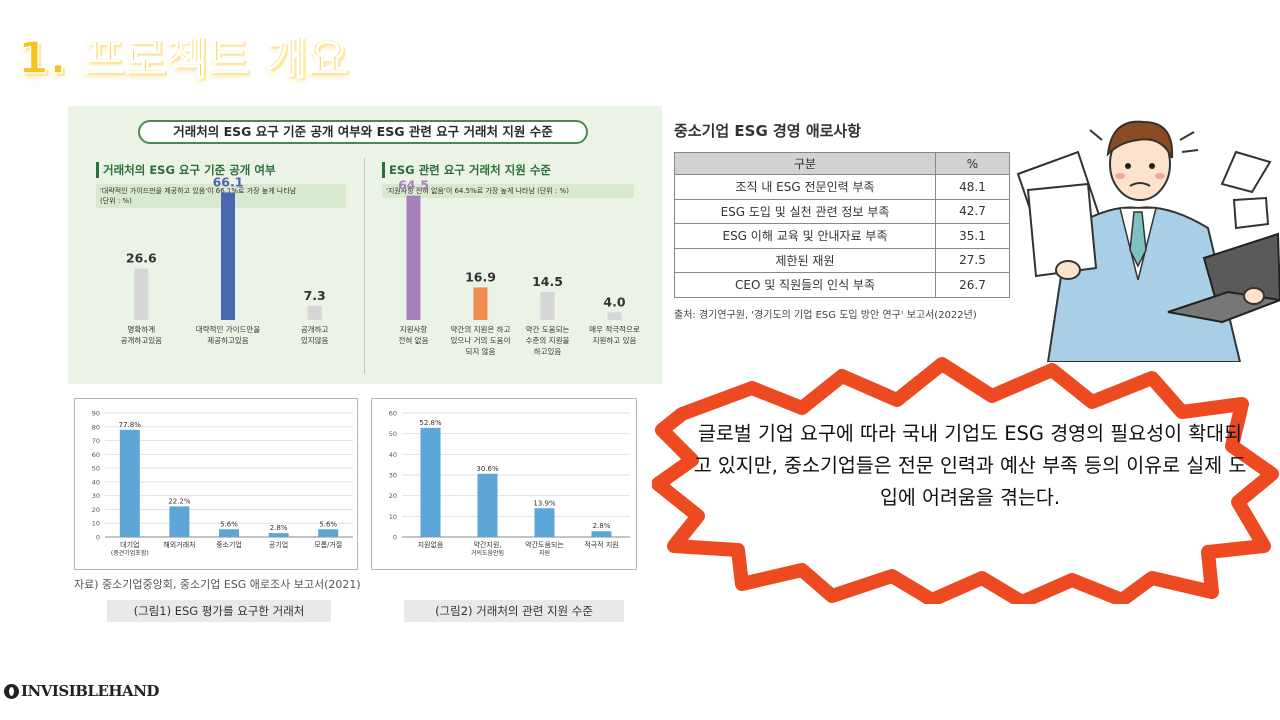 The image size is (1280, 720). What do you see at coordinates (615, 340) in the screenshot?
I see `category-label: 지원하고 있음` at bounding box center [615, 340].